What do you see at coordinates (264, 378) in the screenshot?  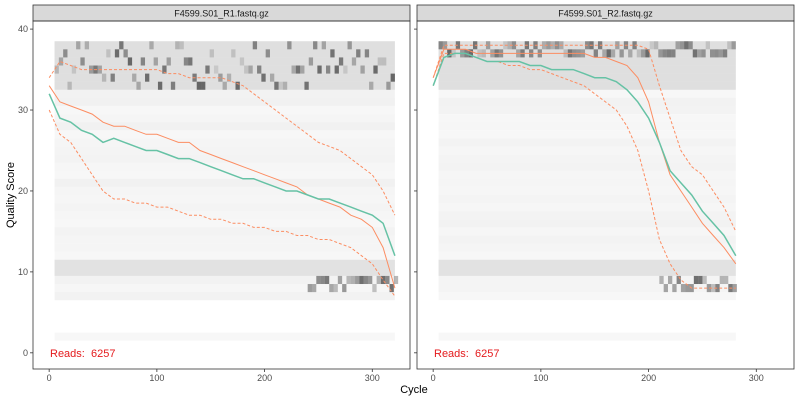 I see `x-tick-label: 200` at bounding box center [264, 378].